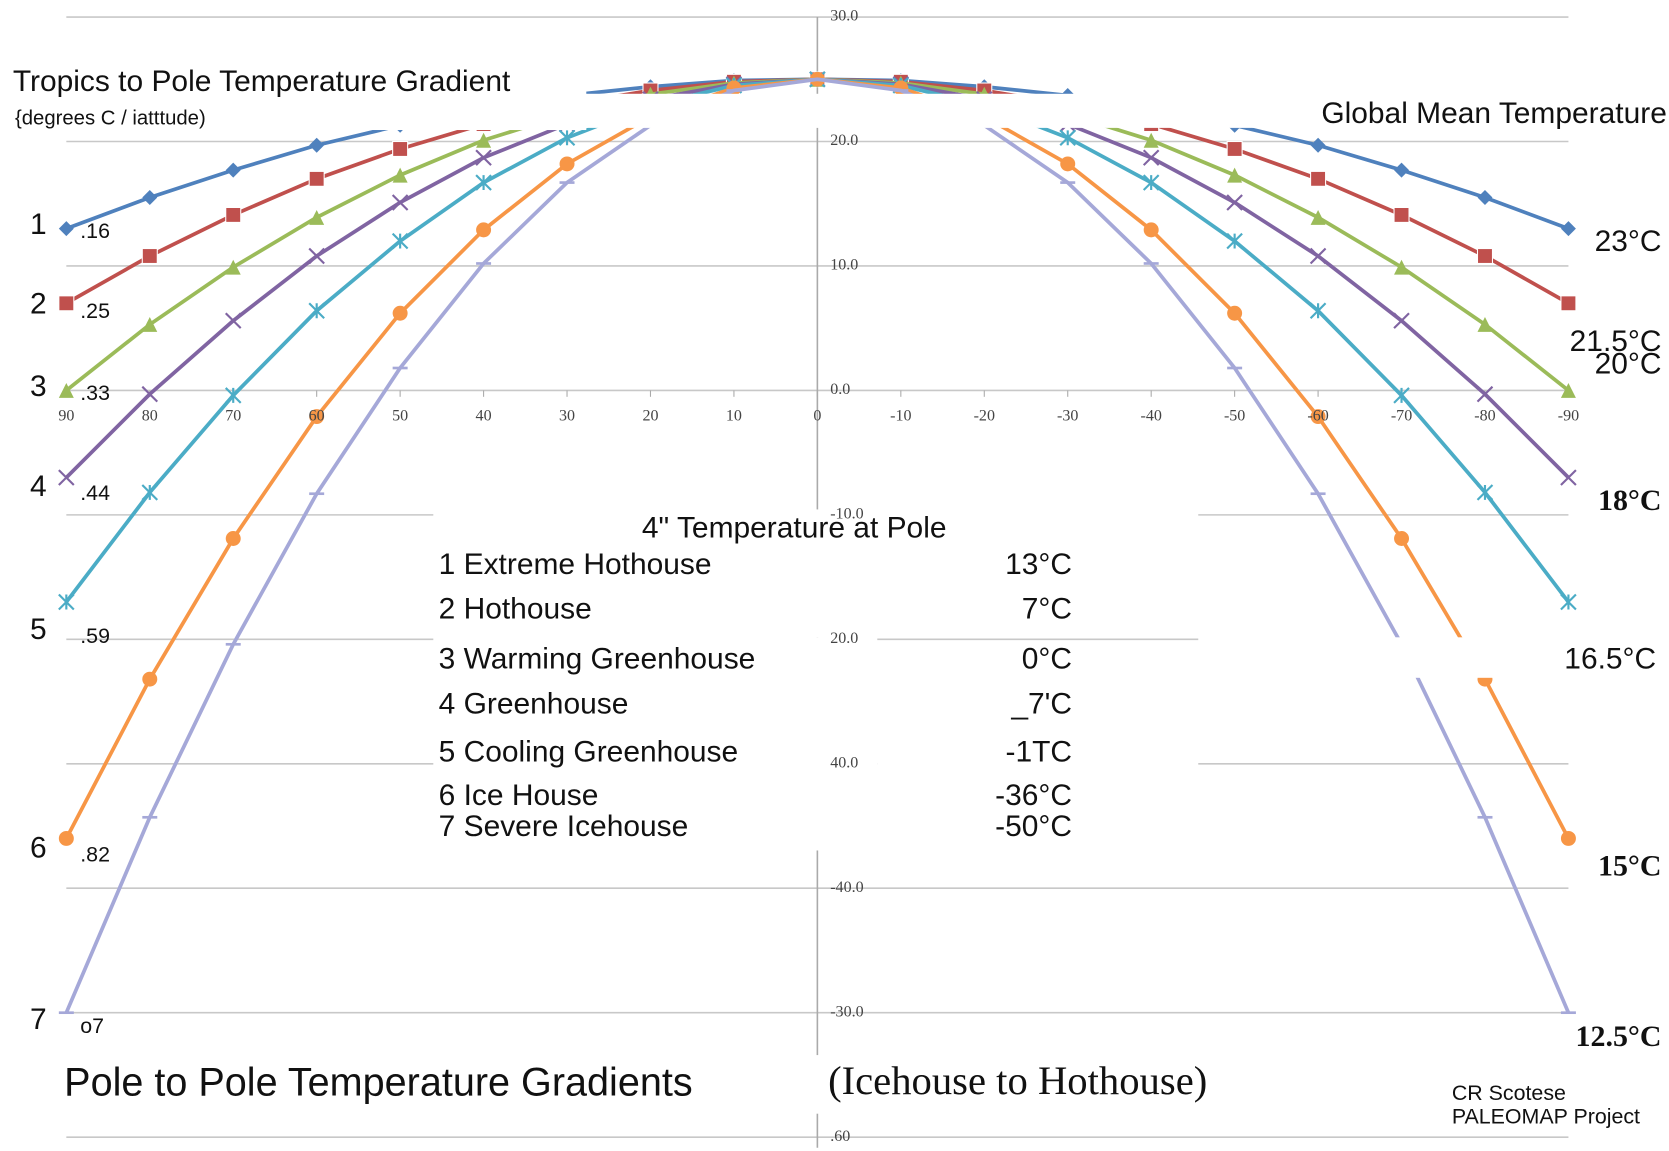  Describe the element at coordinates (589, 751) in the screenshot. I see `legend-name: 5 Cooling Greenhouse` at that location.